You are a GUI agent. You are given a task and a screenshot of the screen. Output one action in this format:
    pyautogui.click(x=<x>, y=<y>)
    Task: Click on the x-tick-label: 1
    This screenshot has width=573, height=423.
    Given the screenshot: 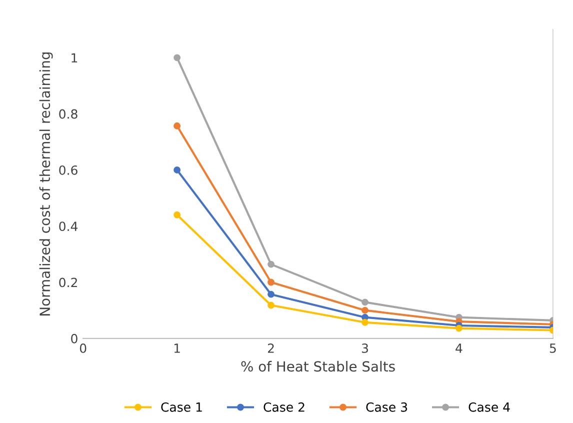 What is the action you would take?
    pyautogui.click(x=177, y=348)
    